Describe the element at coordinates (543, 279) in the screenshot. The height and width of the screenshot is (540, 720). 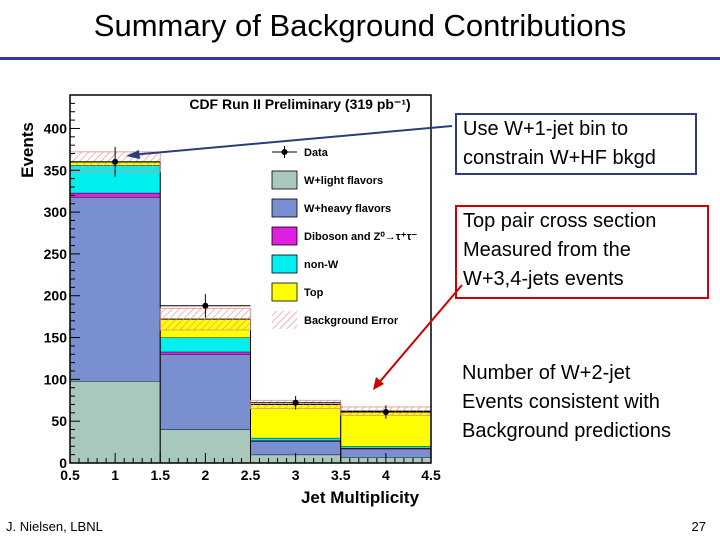
I see `callout-line: W+3,4-jets events` at that location.